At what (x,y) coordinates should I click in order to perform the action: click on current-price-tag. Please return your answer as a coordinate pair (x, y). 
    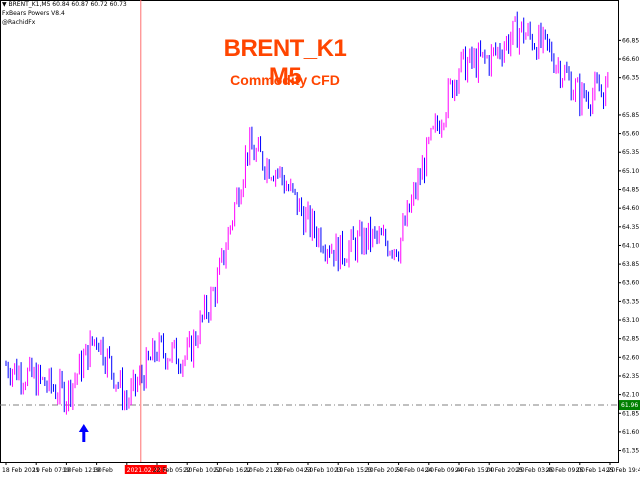
    Looking at the image, I should click on (629, 405).